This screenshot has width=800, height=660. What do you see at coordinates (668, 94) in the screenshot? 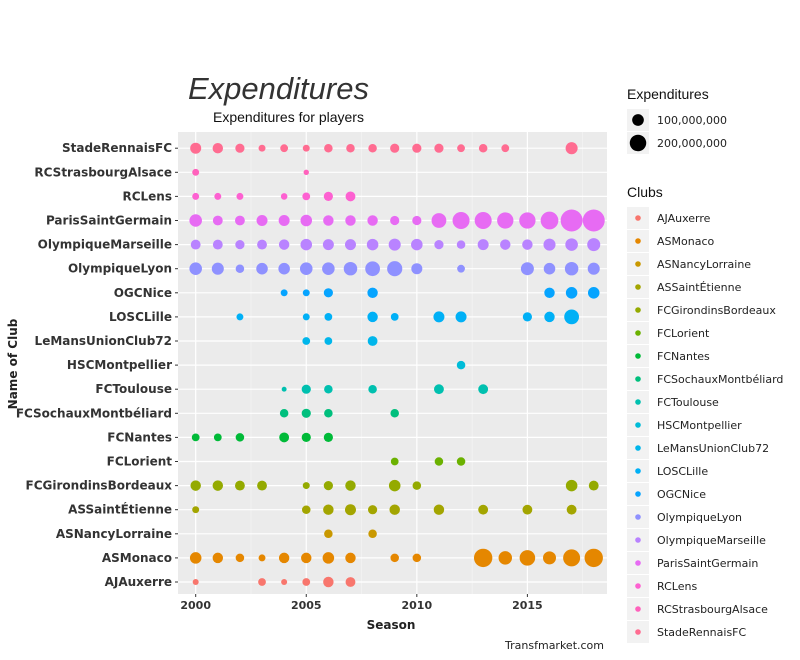
I see `size-legend-title: Expenditures` at bounding box center [668, 94].